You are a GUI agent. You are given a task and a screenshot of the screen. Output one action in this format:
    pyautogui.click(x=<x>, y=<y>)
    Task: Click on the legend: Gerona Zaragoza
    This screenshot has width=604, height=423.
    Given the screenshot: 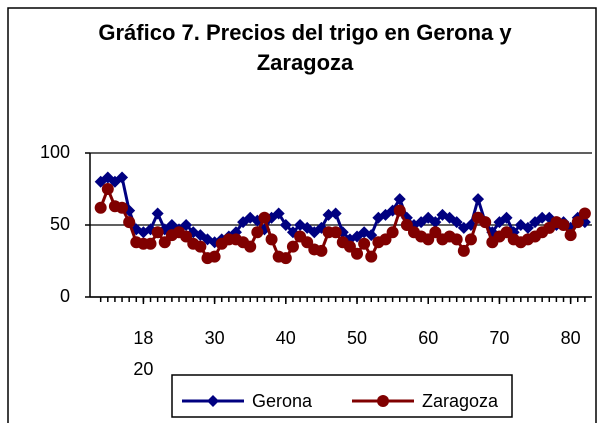 What is the action you would take?
    pyautogui.click(x=342, y=396)
    